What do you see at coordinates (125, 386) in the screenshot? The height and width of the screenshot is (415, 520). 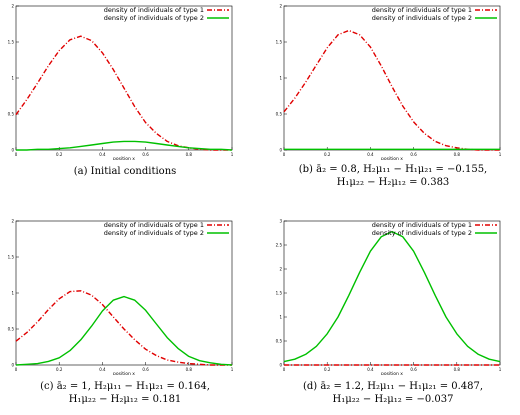 I see `caption-c-line1: (c) ā₂ = 1, H₂μ₁₁ − H₁μ₂₁ = 0.164,` at bounding box center [125, 386].